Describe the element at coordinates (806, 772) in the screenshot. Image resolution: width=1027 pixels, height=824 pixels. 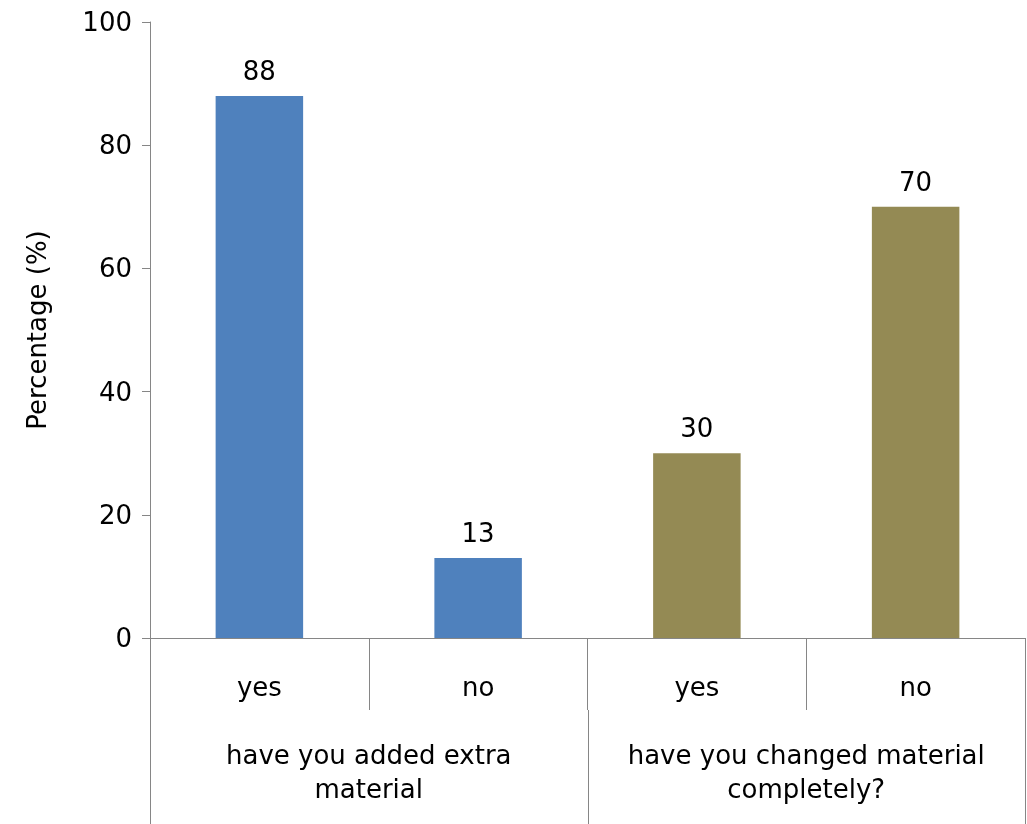
I see `text: have you changed material completely?` at that location.